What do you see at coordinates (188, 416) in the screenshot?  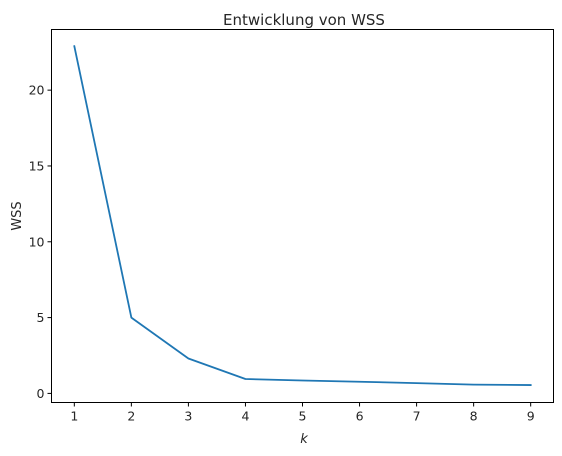 I see `x-tick-label: 3` at bounding box center [188, 416].